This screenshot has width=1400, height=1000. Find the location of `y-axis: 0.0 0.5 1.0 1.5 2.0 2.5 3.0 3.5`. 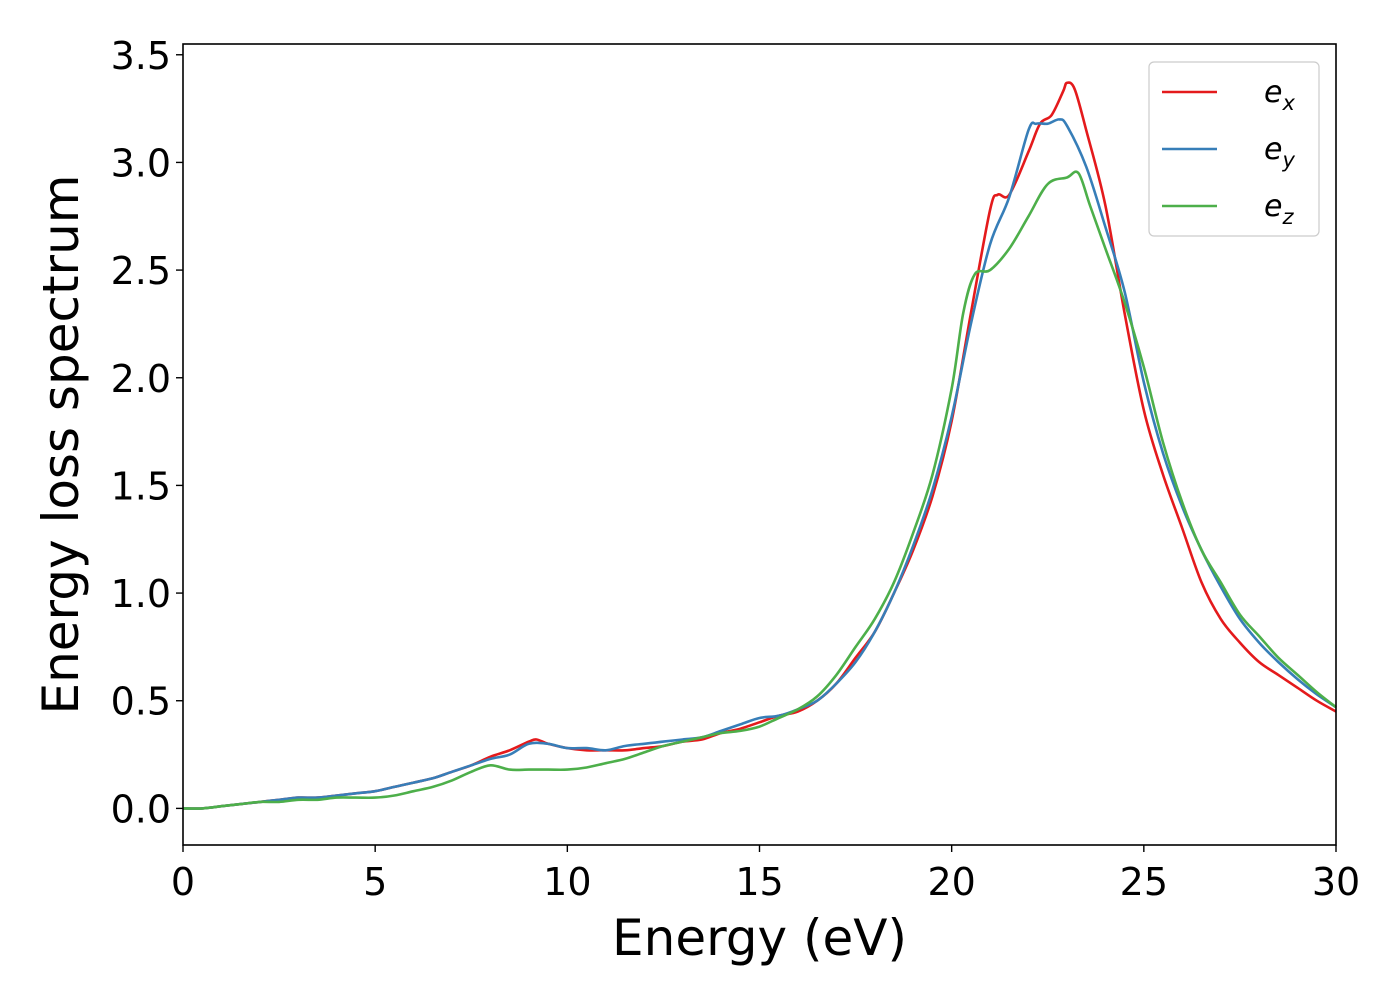

y-axis: 0.0 0.5 1.0 1.5 2.0 2.5 3.0 3.5 is located at coordinates (147, 432).